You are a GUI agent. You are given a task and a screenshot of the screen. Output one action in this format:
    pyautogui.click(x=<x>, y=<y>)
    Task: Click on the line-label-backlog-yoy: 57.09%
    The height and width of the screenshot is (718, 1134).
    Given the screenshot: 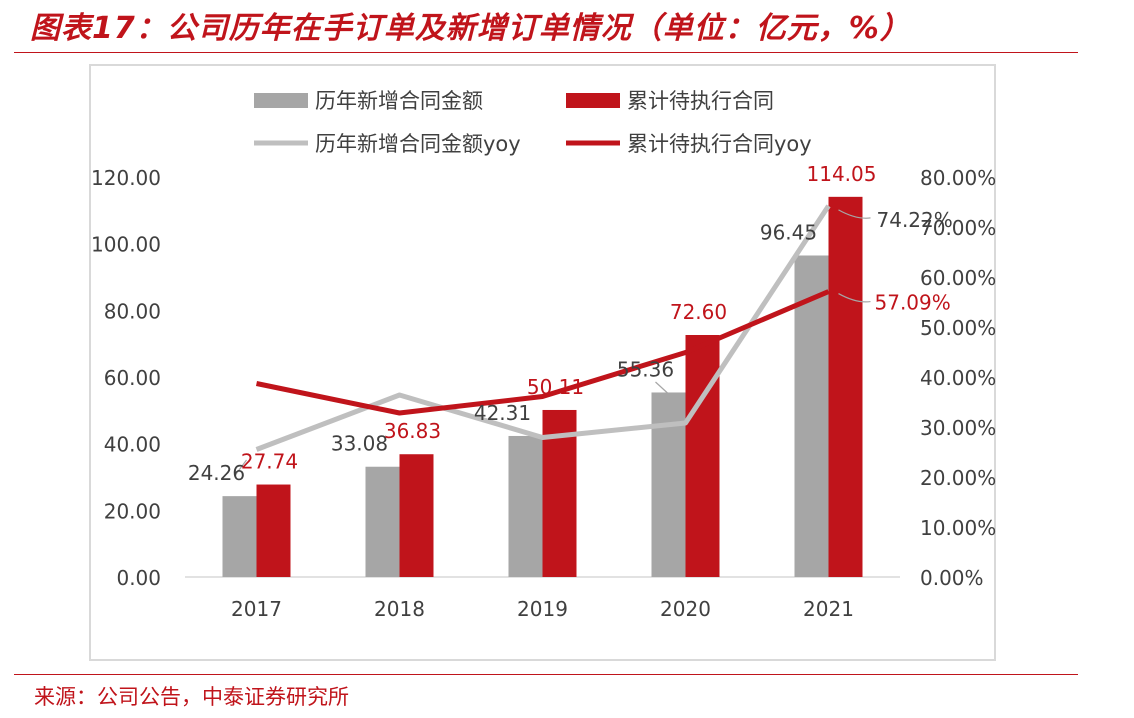 What is the action you would take?
    pyautogui.click(x=913, y=303)
    